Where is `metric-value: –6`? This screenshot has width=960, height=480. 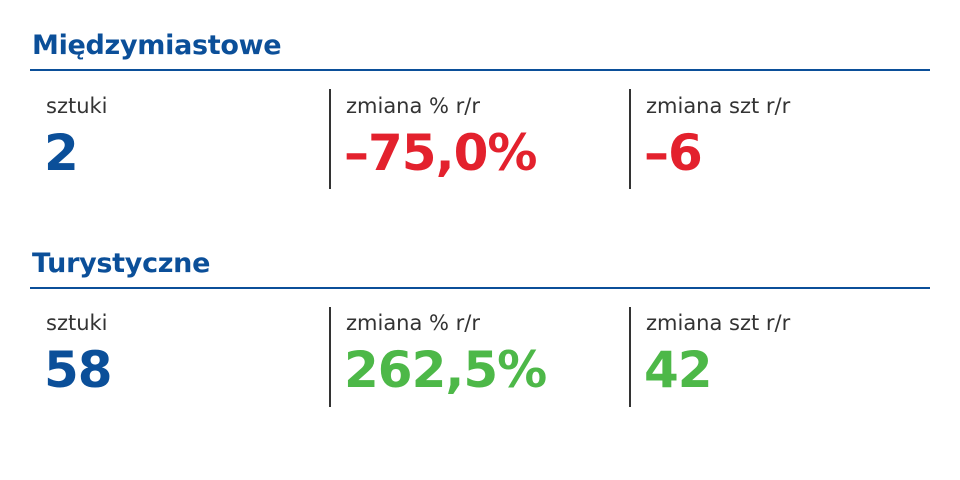 metric-value: –6 is located at coordinates (673, 153).